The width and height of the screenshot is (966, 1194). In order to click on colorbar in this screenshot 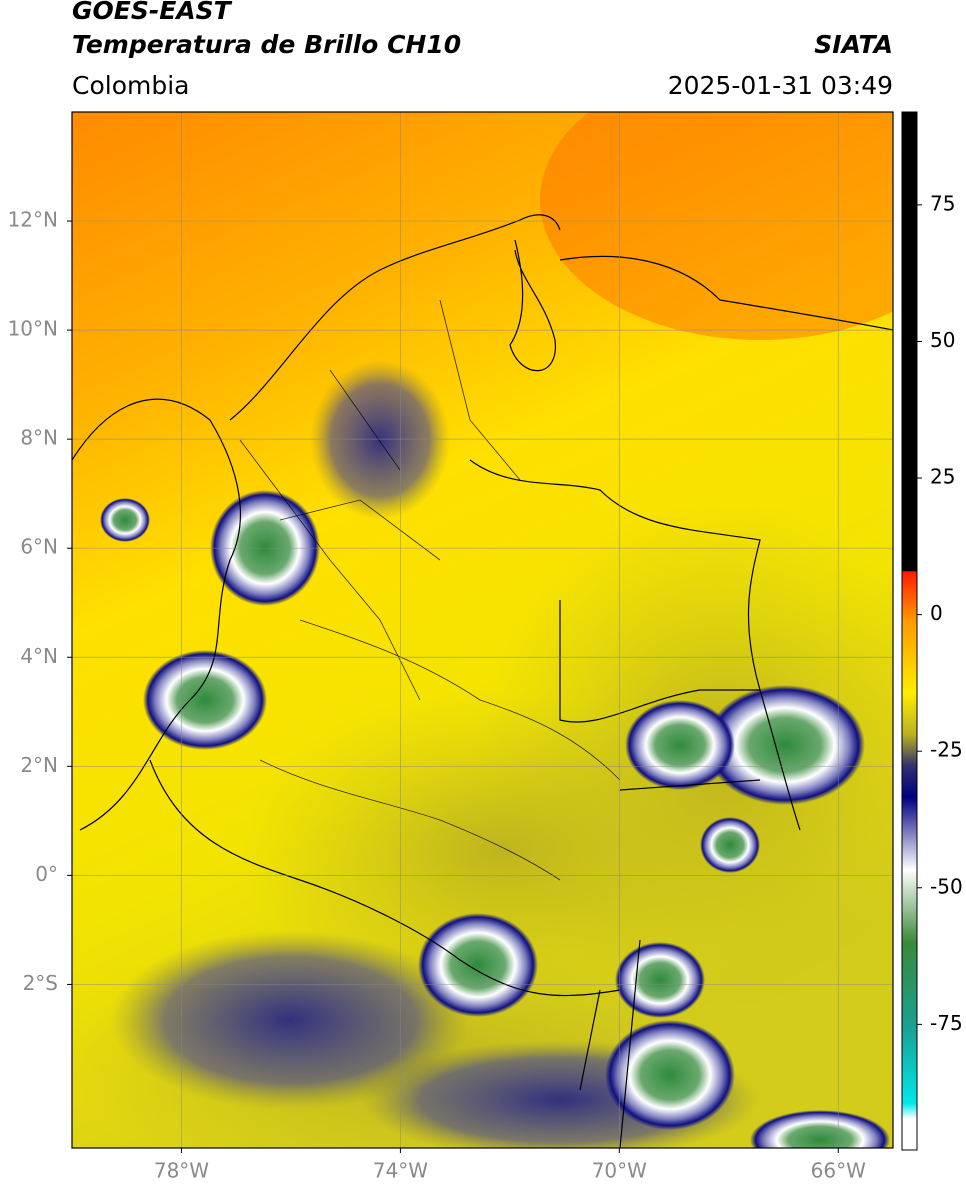, I will do `click(909, 631)`.